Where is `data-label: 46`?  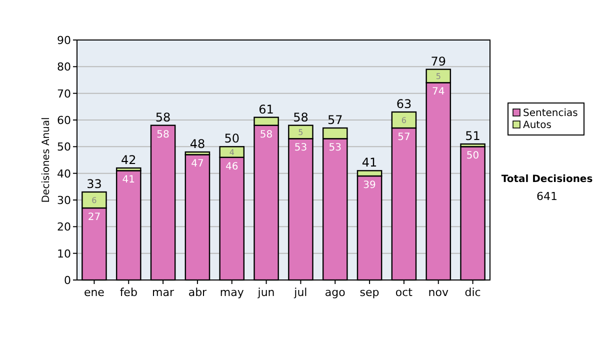 data-label: 46 is located at coordinates (232, 166).